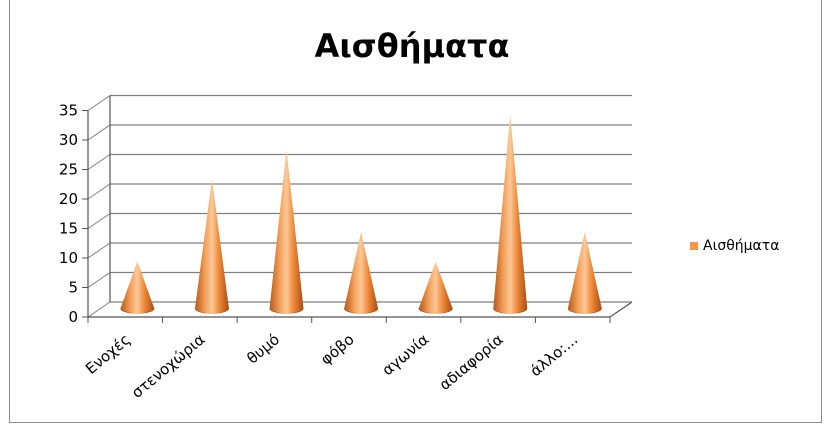 This screenshot has width=824, height=425. What do you see at coordinates (68, 140) in the screenshot?
I see `y-tick-label: 30` at bounding box center [68, 140].